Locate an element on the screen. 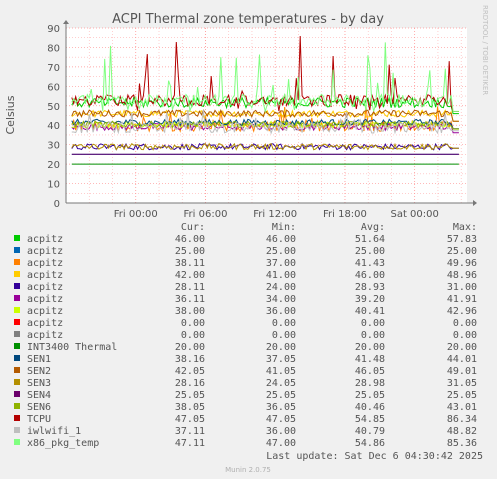 The height and width of the screenshot is (479, 497). legend-value-min: 24.05 is located at coordinates (281, 383).